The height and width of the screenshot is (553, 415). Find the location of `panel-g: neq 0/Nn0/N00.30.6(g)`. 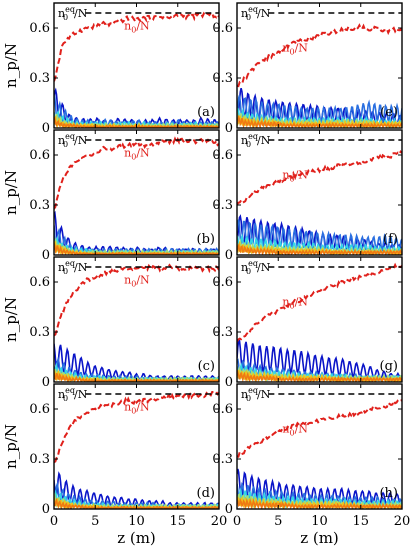

panel-g: neq 0/Nn0/N00.30.6(g) is located at coordinates (307, 323).